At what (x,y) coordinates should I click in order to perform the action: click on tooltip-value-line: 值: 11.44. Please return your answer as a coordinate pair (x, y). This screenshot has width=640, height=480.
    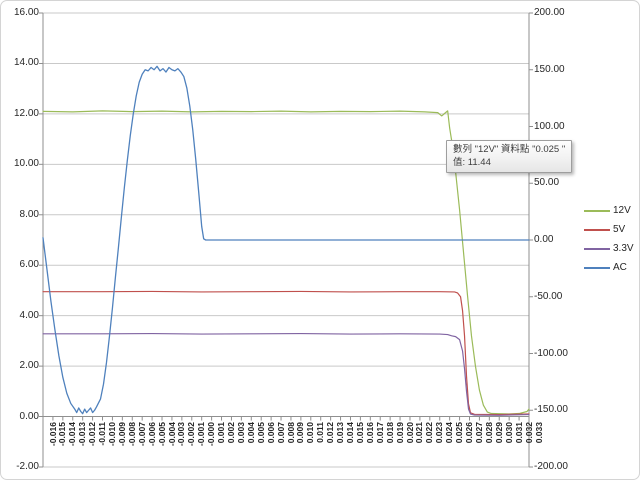
    Looking at the image, I should click on (472, 162).